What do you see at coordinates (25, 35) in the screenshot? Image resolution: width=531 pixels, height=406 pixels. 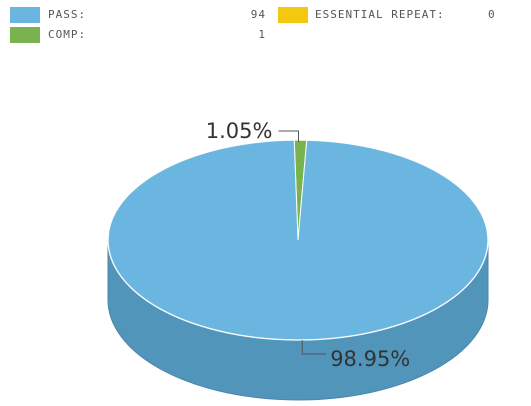 I see `legend-swatch-comp` at bounding box center [25, 35].